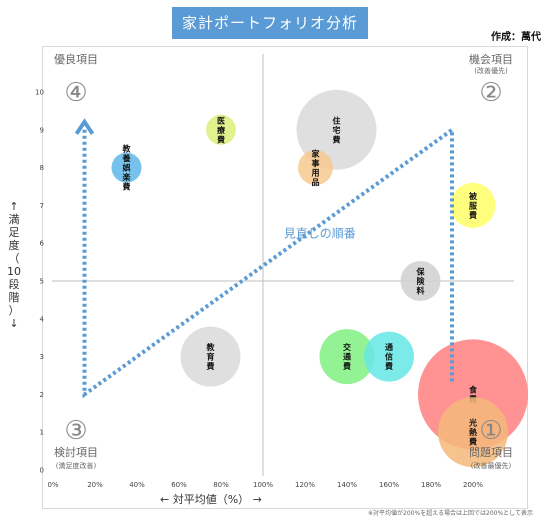 This screenshot has height=526, width=555. I want to click on x-tick-label: 80%, so click(221, 485).